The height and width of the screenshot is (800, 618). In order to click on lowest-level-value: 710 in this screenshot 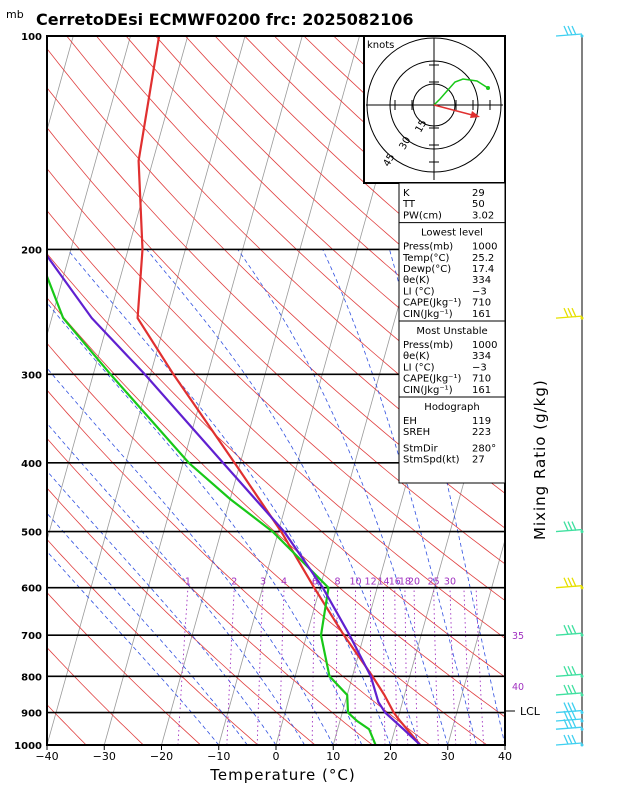, I will do `click(481, 303)`.